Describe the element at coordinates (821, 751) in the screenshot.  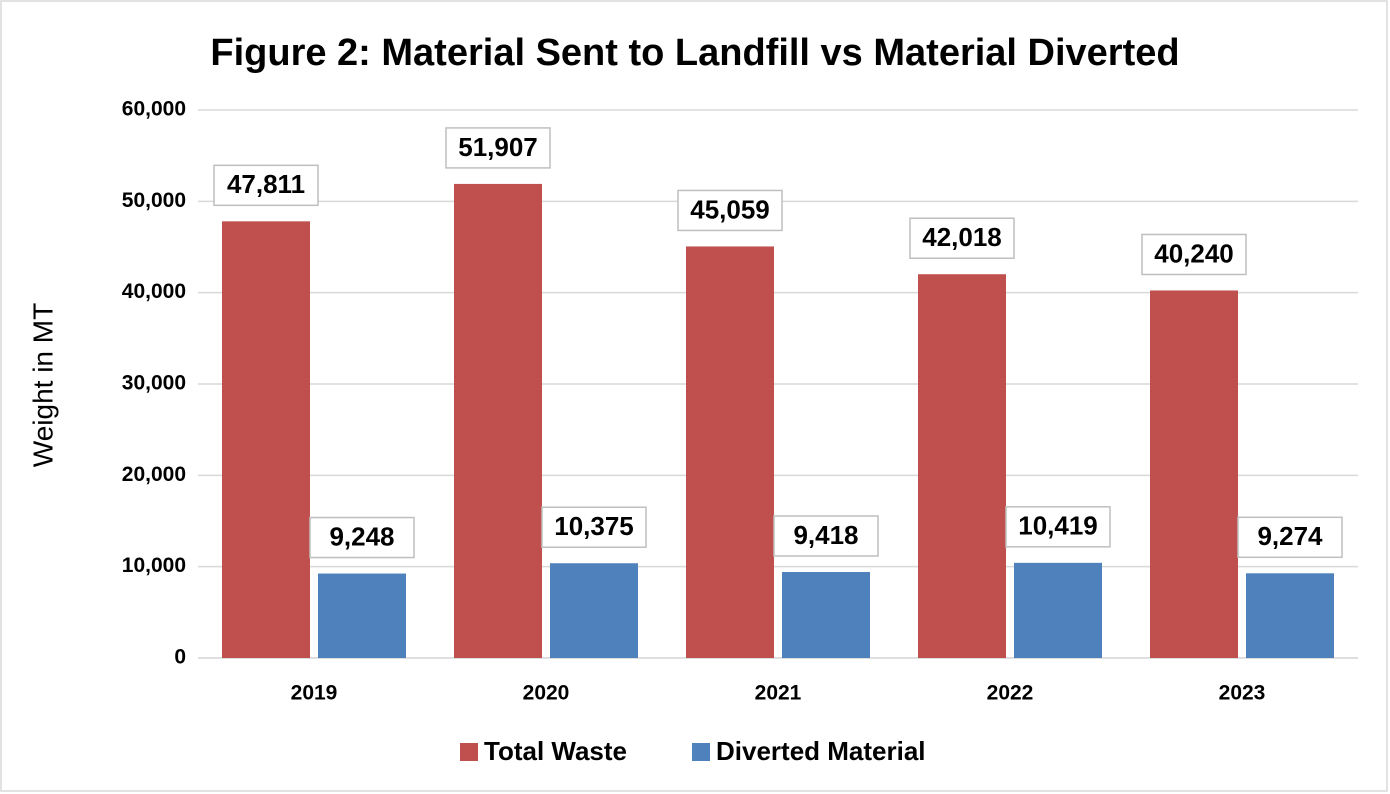
I see `legend-label: Diverted Material` at that location.